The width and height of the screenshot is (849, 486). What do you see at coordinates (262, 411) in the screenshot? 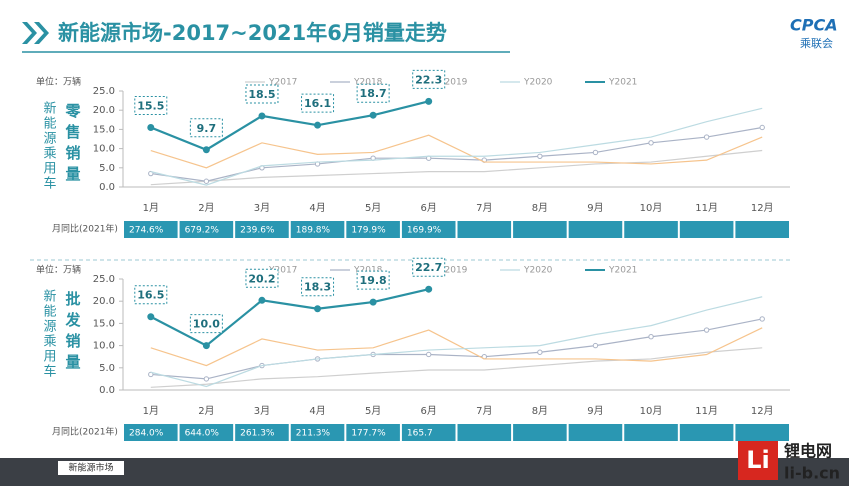
I see `x-tick-label: 3月` at bounding box center [262, 411].